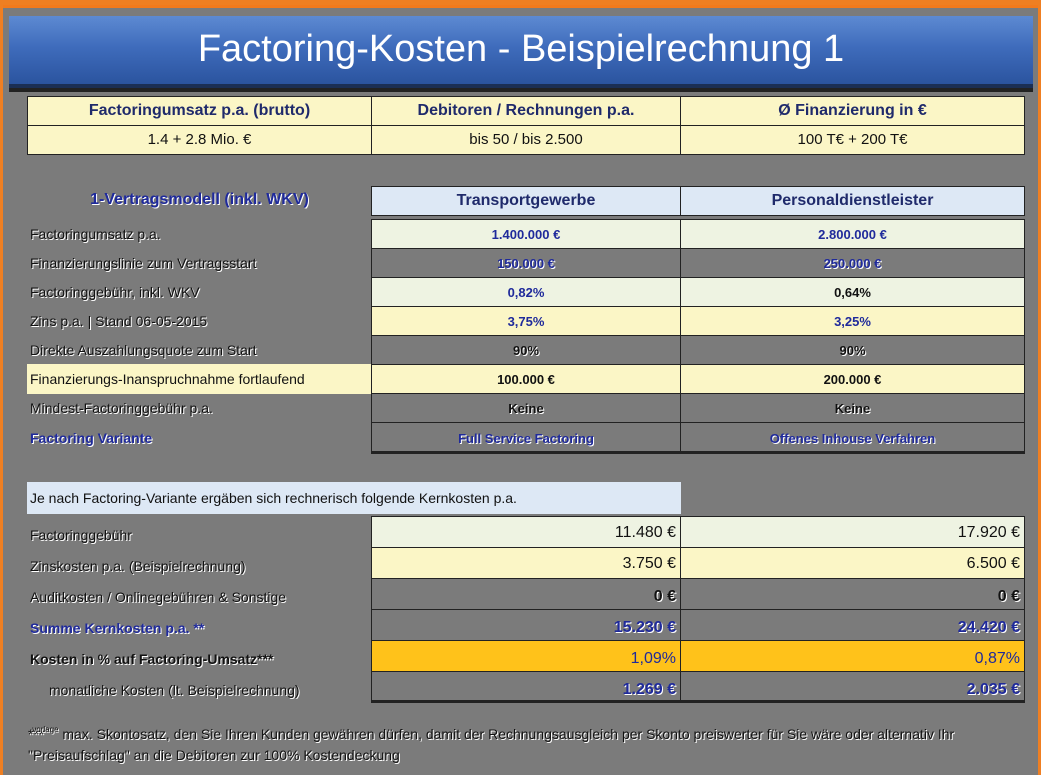  Describe the element at coordinates (526, 594) in the screenshot. I see `core-row-value-1: 0 €` at that location.